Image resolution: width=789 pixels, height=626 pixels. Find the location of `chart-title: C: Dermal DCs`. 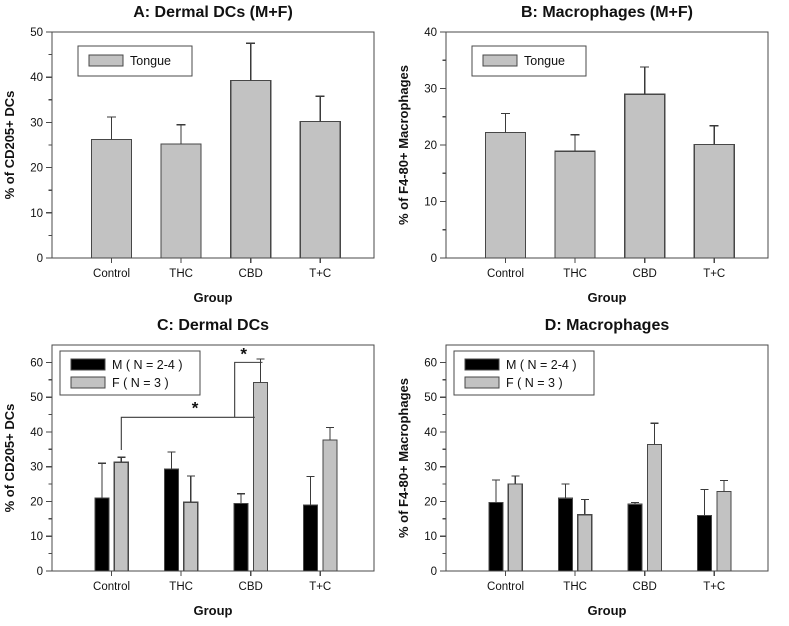

chart-title: C: Dermal DCs is located at coordinates (213, 325).